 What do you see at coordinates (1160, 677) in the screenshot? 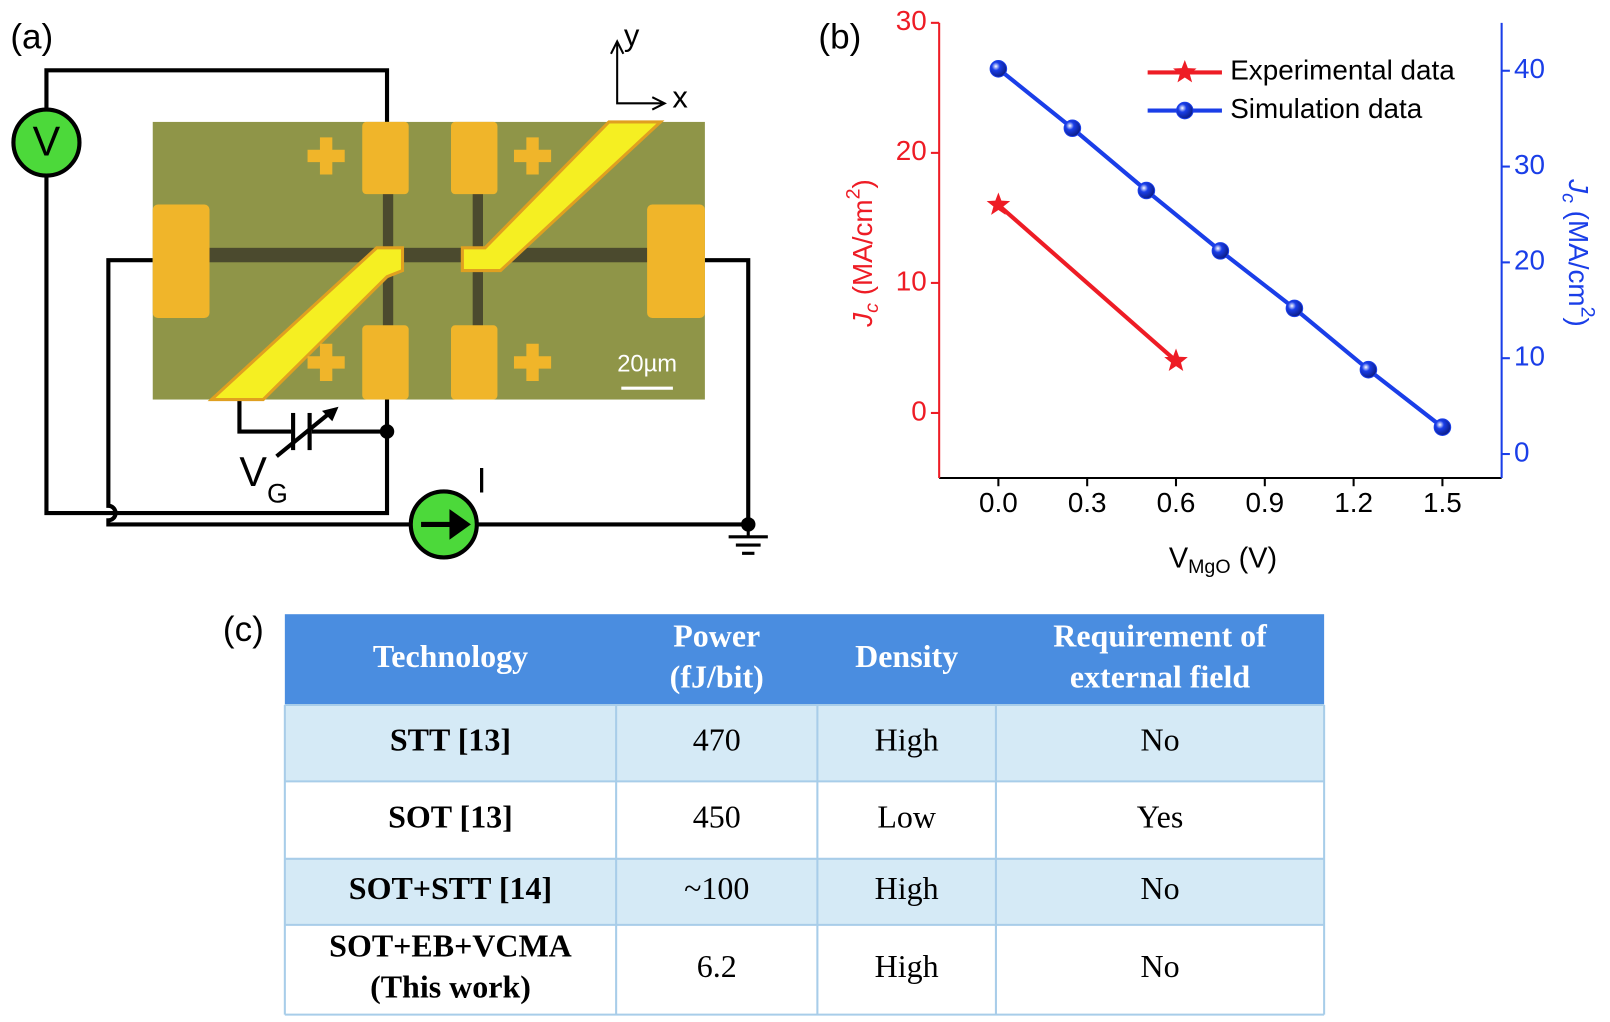
I see `table-cell: external field` at bounding box center [1160, 677].